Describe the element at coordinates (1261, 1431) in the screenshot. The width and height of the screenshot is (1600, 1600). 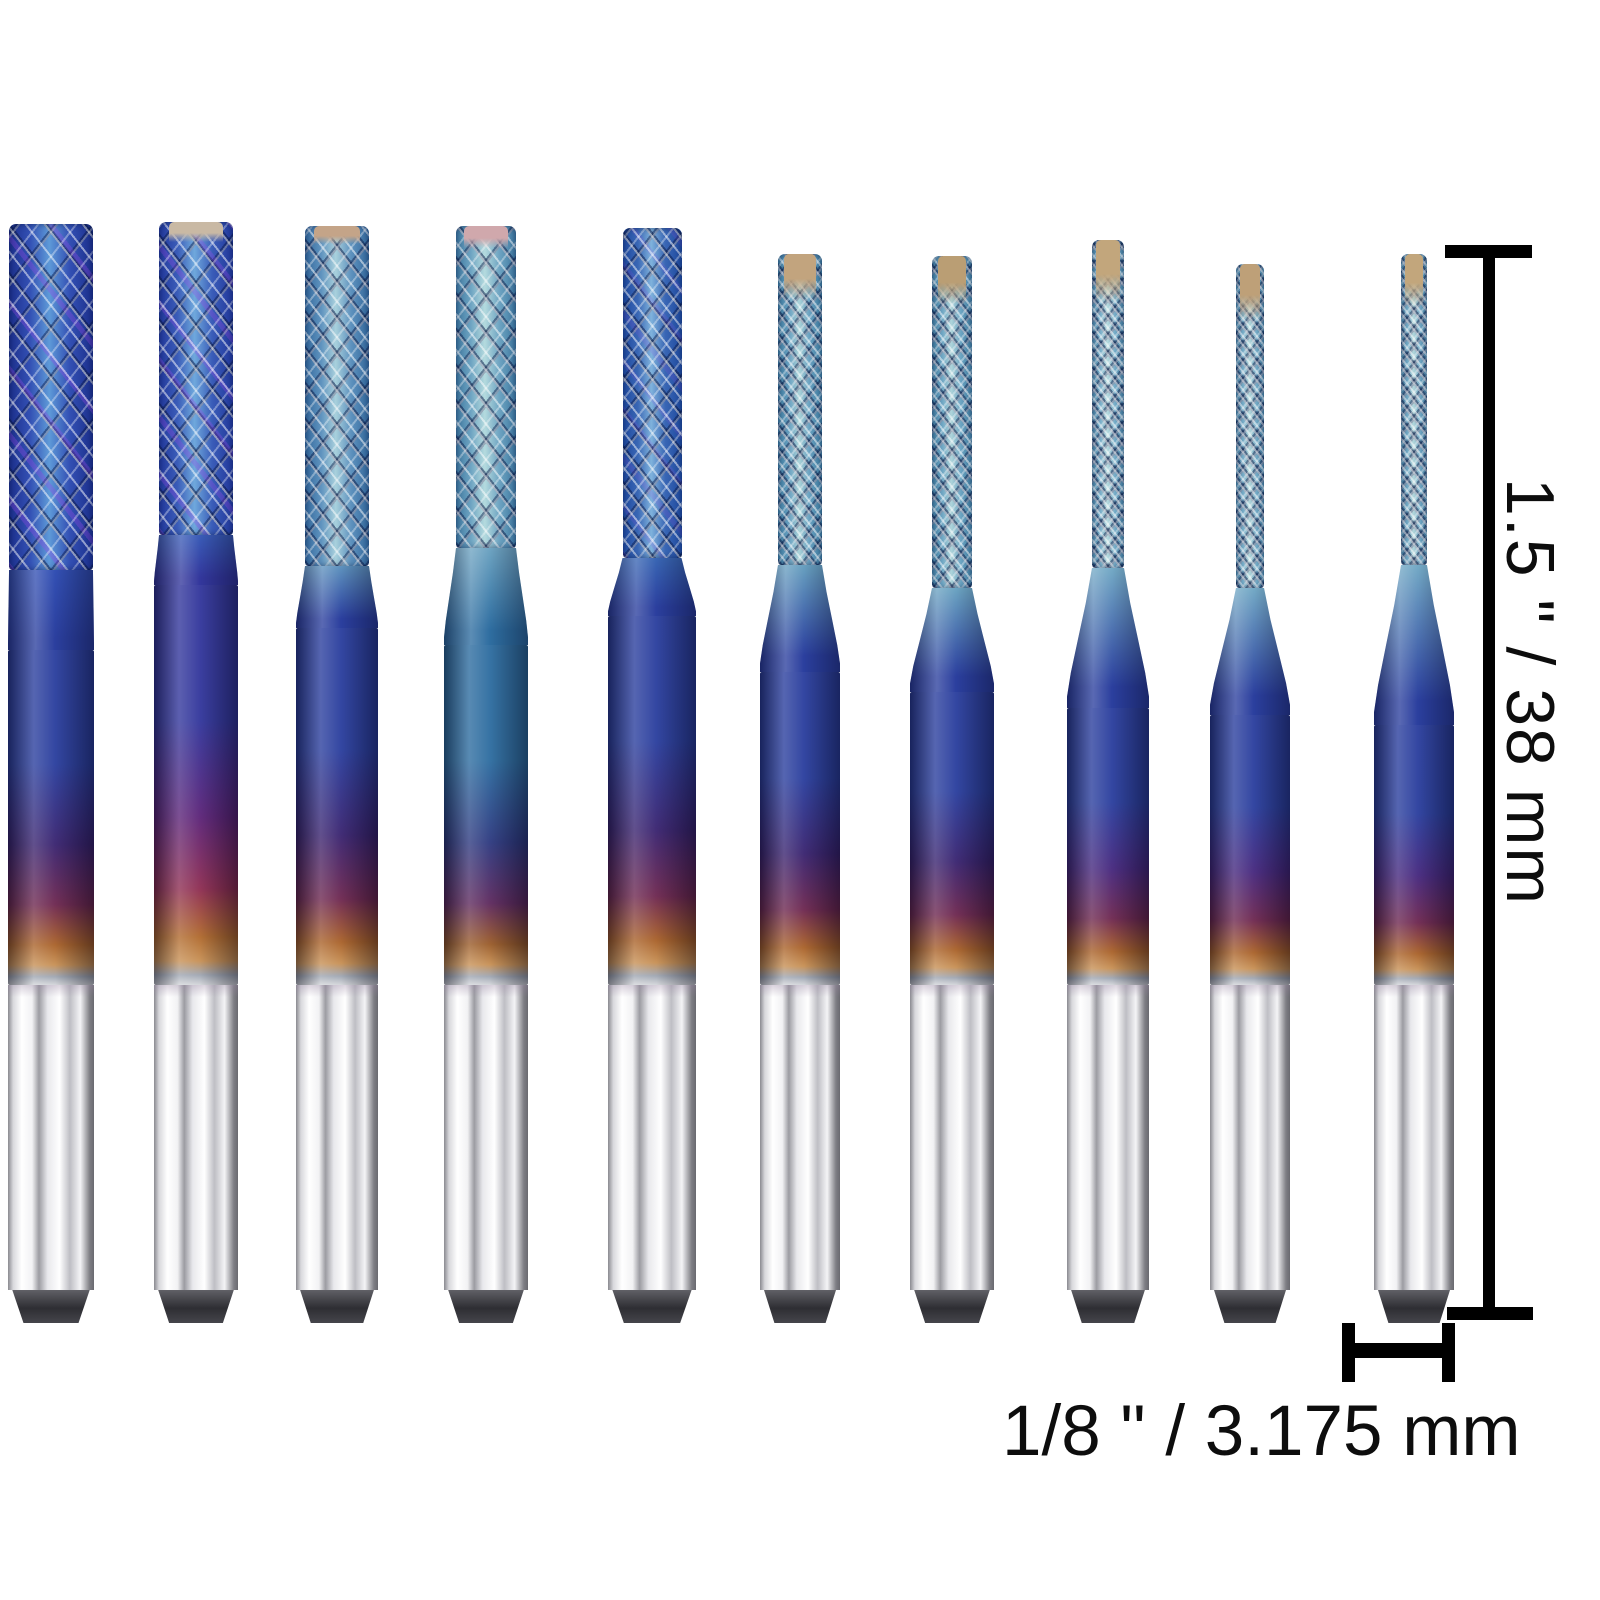
I see `diameter-label: 1/8 " / 3.175 mm` at that location.